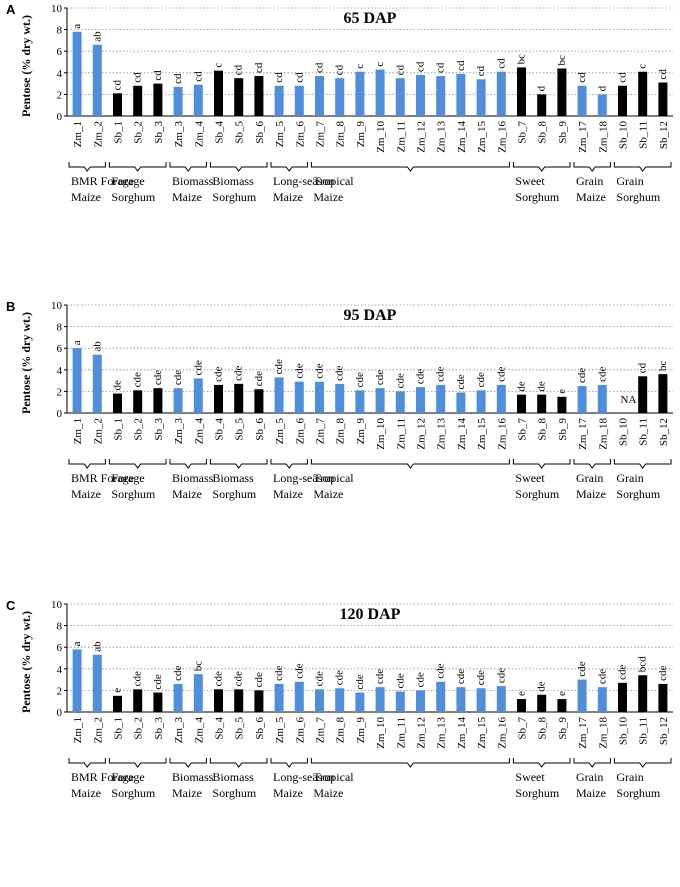 The image size is (680, 887). Describe the element at coordinates (401, 433) in the screenshot. I see `x-tick-label: Zm_11` at that location.